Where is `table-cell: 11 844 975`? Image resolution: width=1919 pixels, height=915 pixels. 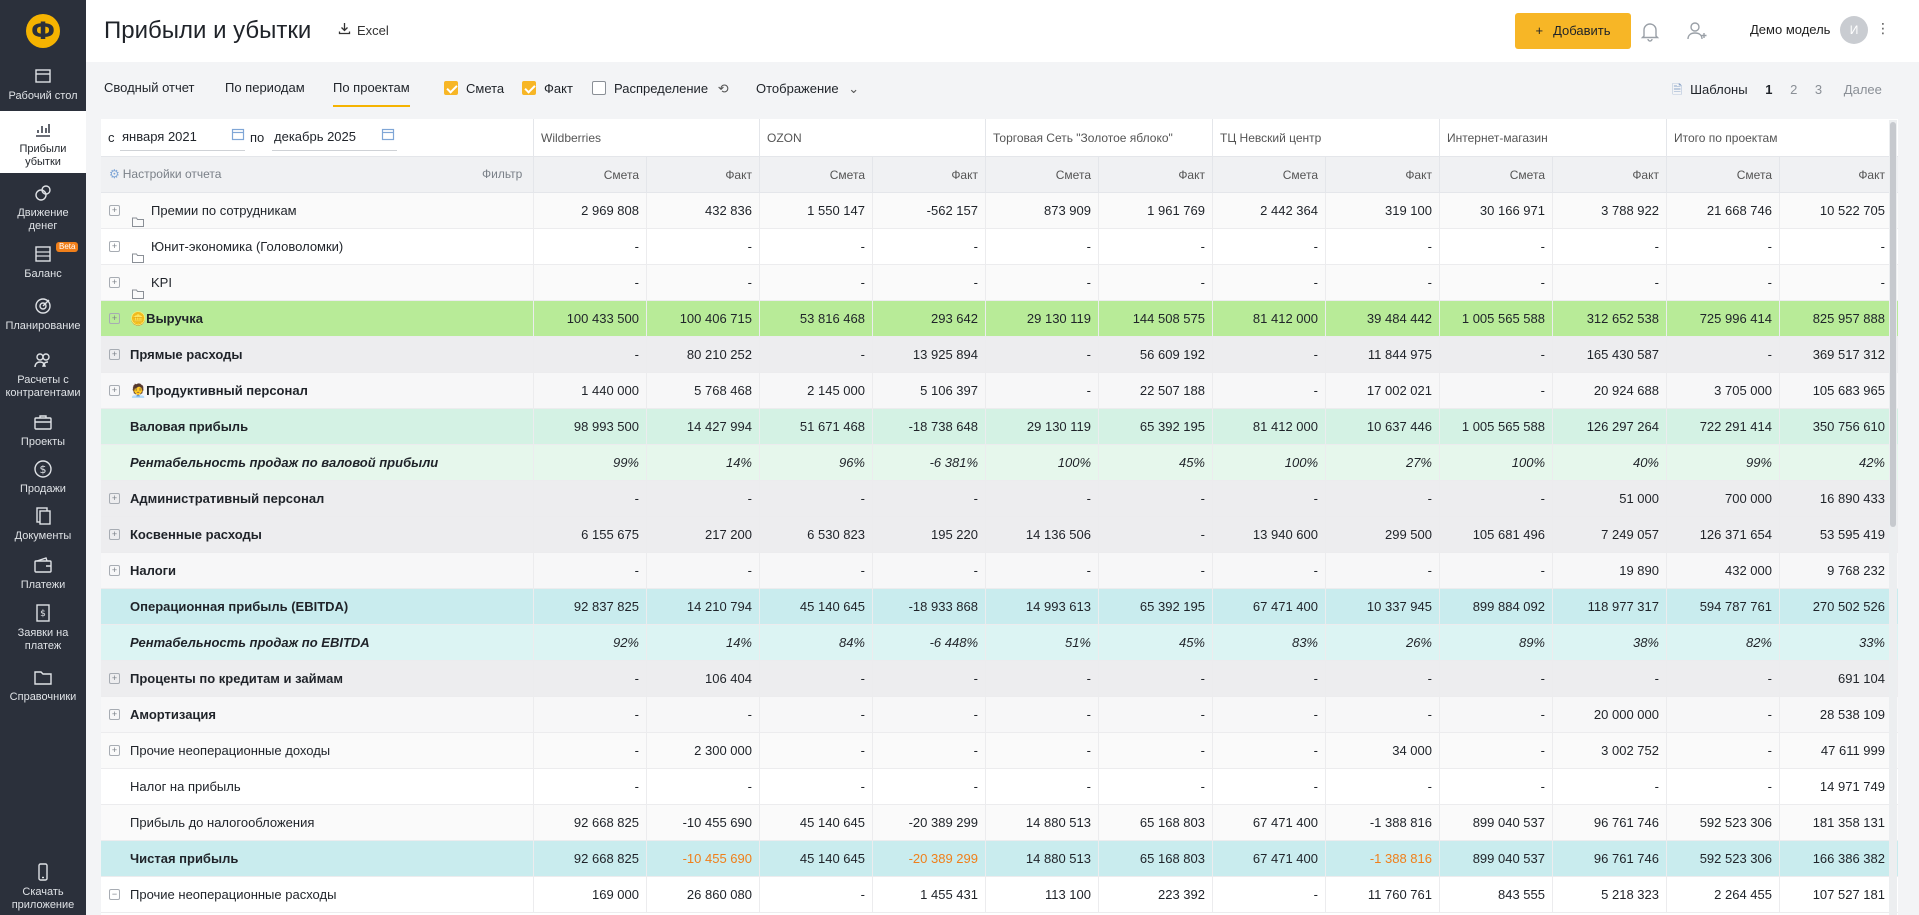
table-cell: 11 844 975 is located at coordinates (1382, 355).